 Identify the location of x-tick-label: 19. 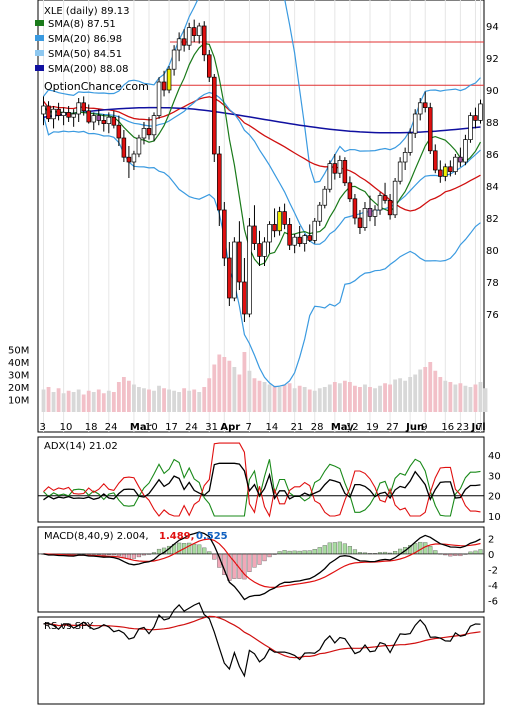
(372, 427).